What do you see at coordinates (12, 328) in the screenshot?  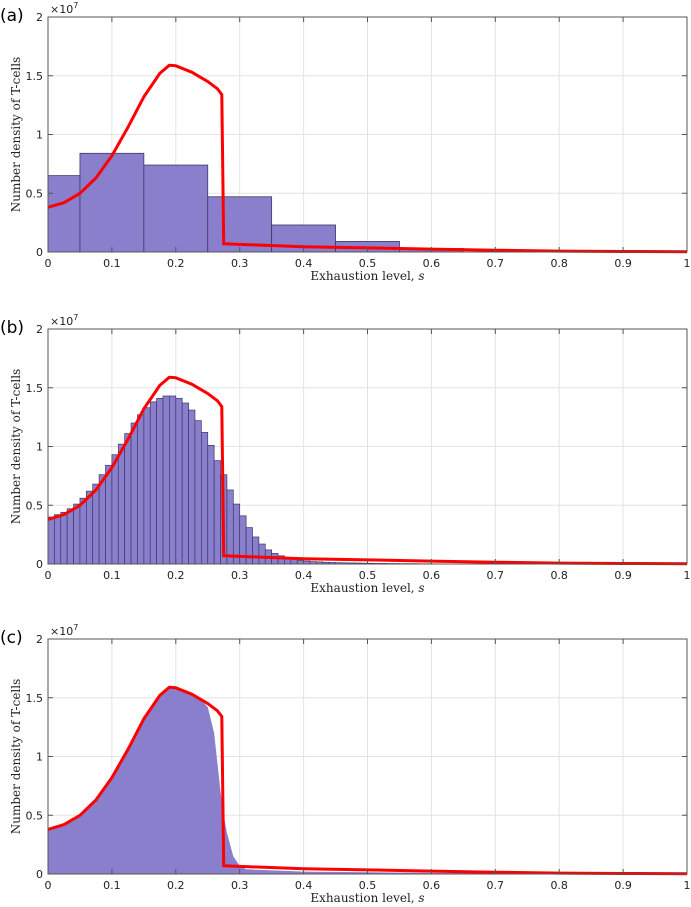 I see `panel-label: (b)` at bounding box center [12, 328].